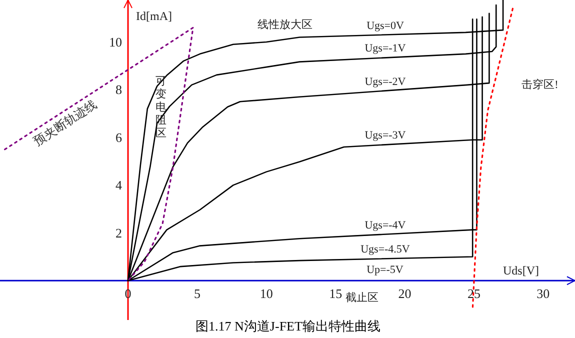 This screenshot has height=338, width=575. What do you see at coordinates (521, 271) in the screenshot?
I see `x-axis-title: Uds[V]` at bounding box center [521, 271].